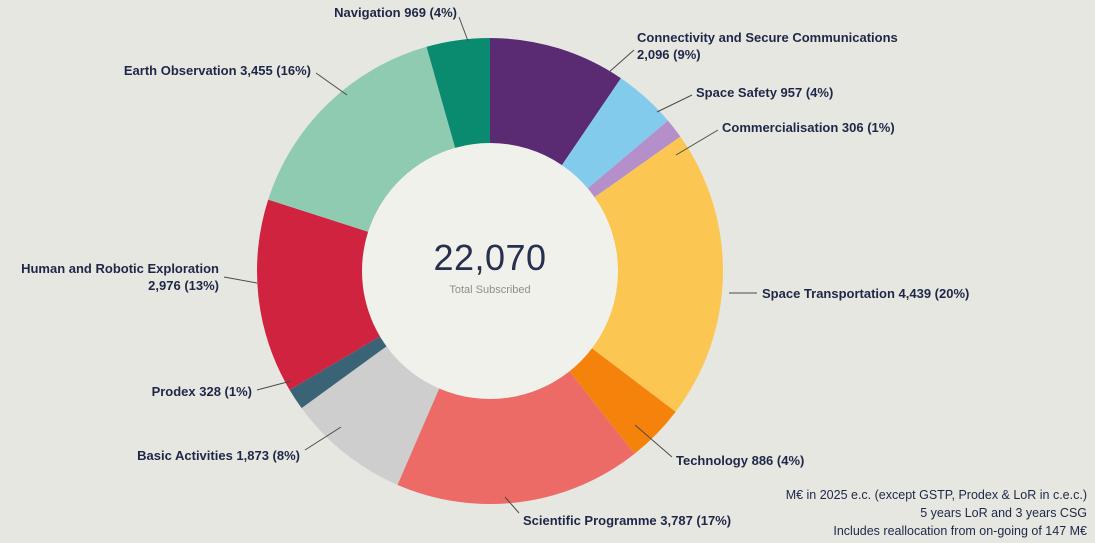 Image resolution: width=1095 pixels, height=543 pixels. What do you see at coordinates (362, 139) in the screenshot?
I see `segment-earth-observation` at bounding box center [362, 139].